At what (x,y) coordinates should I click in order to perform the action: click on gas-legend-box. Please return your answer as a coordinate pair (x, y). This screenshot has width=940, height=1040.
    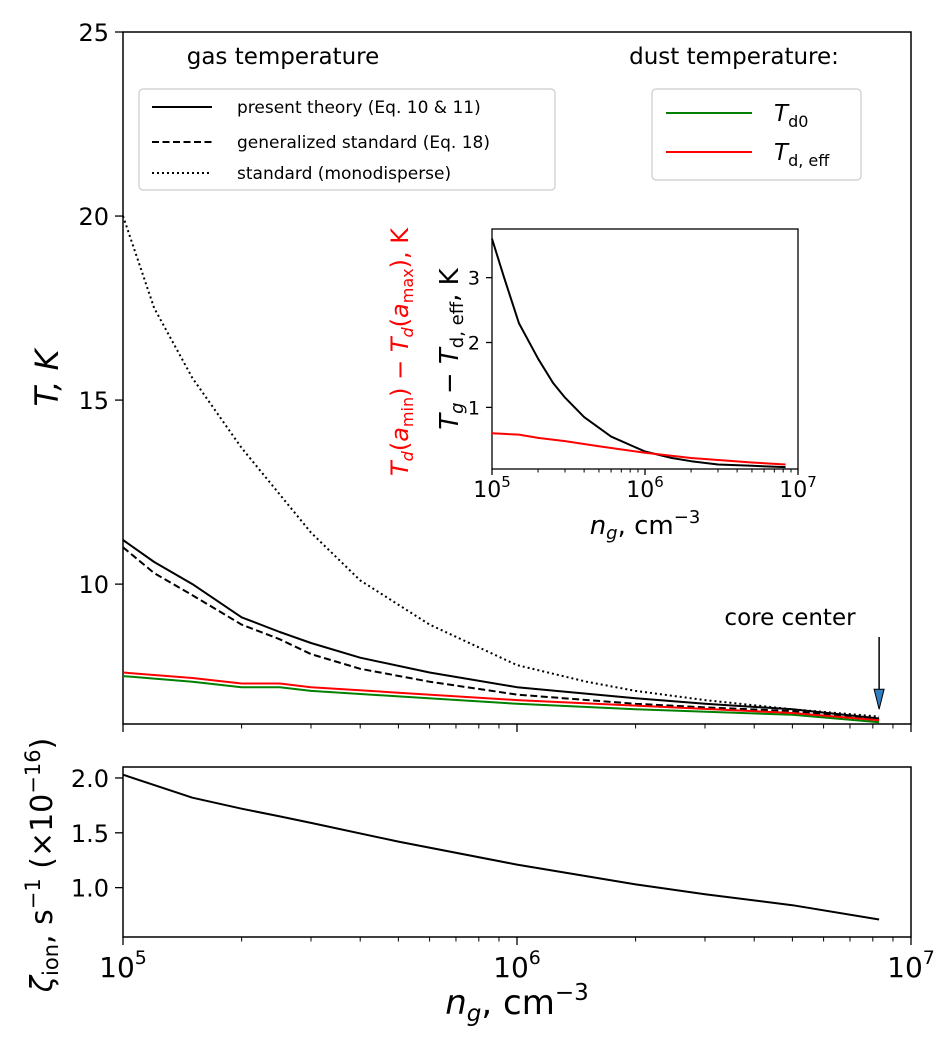
    Looking at the image, I should click on (347, 139).